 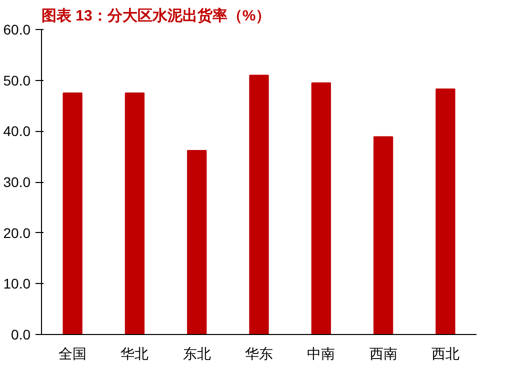 What do you see at coordinates (321, 354) in the screenshot?
I see `x-tick-label: 中南` at bounding box center [321, 354].